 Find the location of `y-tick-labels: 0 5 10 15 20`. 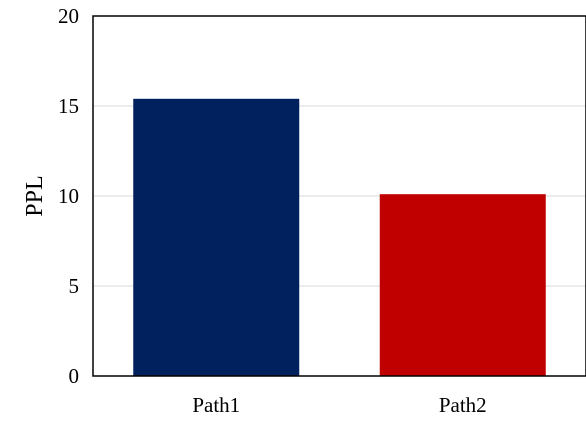

y-tick-labels: 0 5 10 15 20 is located at coordinates (68, 196).